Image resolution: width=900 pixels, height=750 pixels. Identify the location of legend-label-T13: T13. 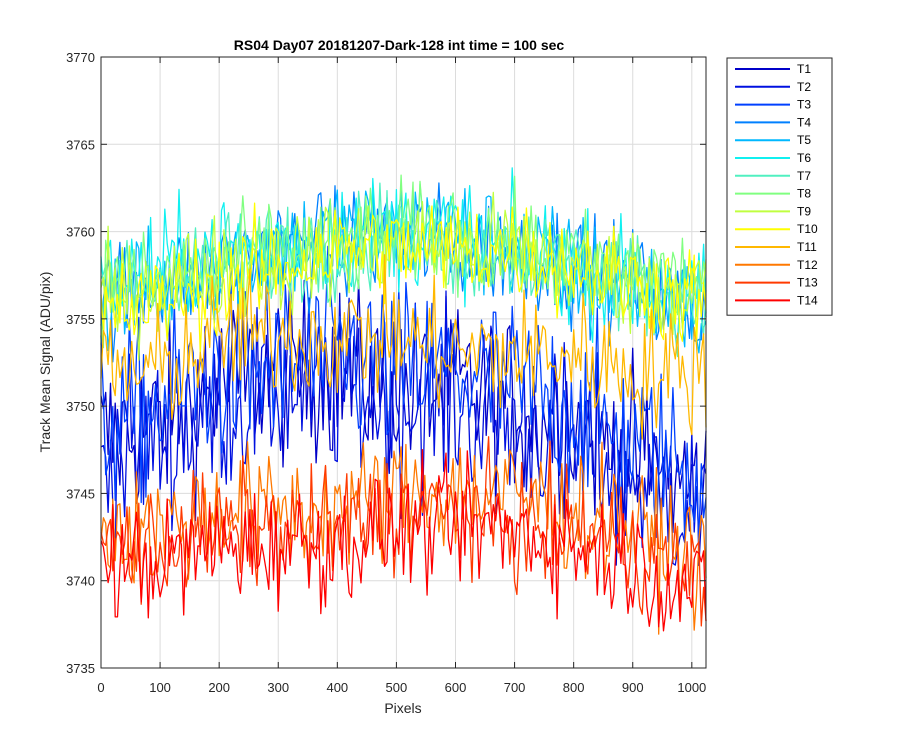
(807, 283).